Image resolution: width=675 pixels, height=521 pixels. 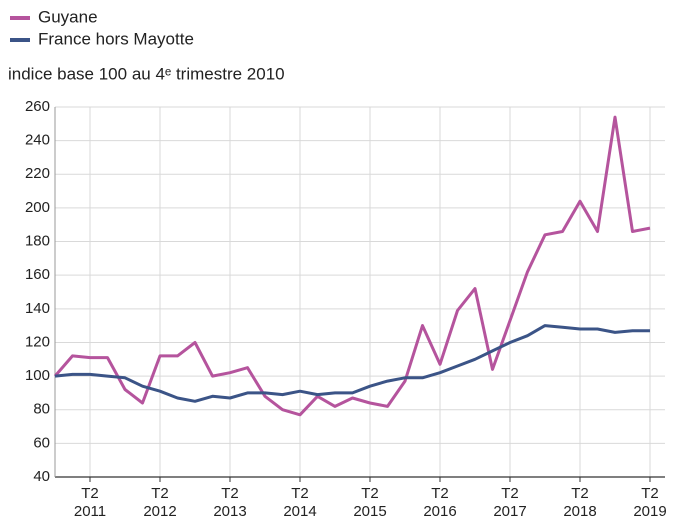 I want to click on x-tick-label: T2 2012, so click(x=160, y=502).